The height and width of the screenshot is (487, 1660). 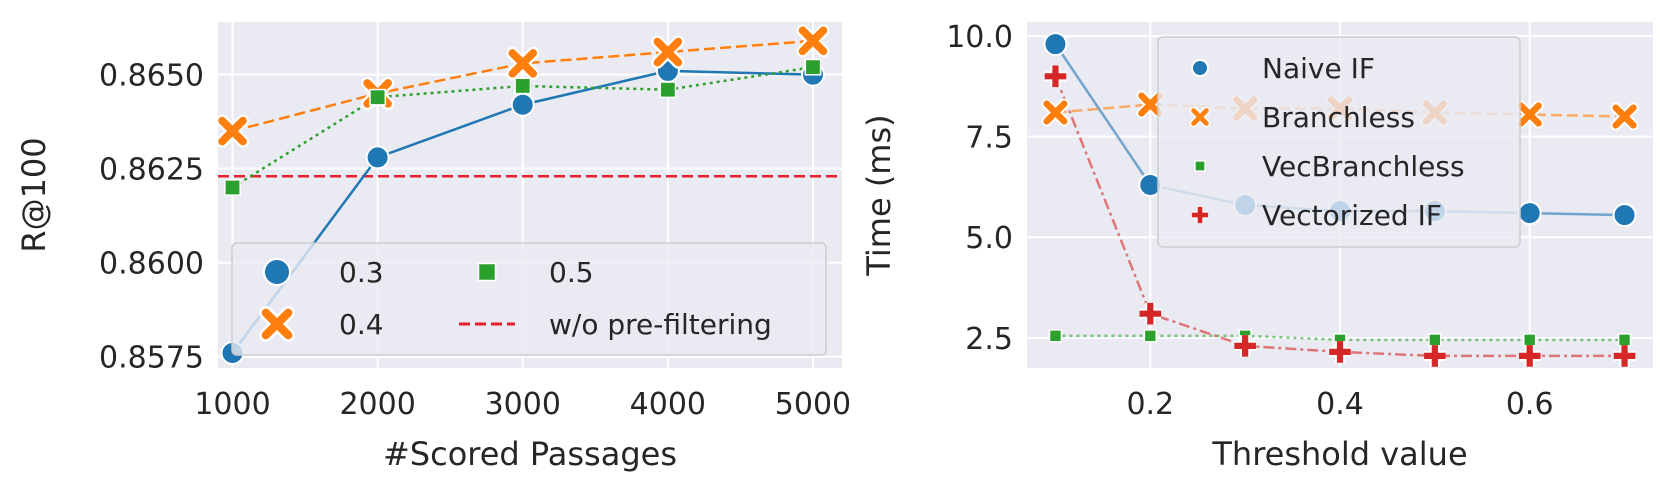 What do you see at coordinates (1340, 404) in the screenshot?
I see `time-x-tick-label: 0.4` at bounding box center [1340, 404].